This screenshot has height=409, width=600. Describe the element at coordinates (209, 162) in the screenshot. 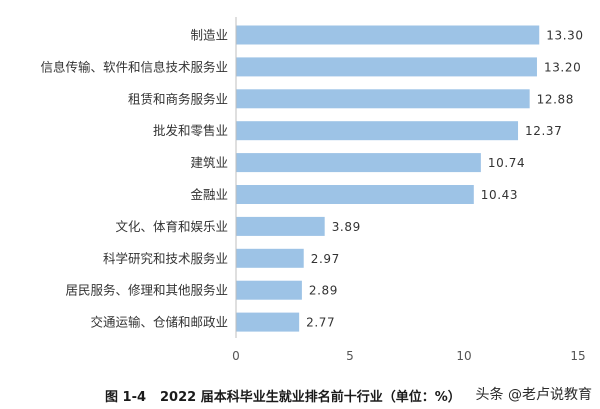

I see `category-label: 建筑业` at that location.